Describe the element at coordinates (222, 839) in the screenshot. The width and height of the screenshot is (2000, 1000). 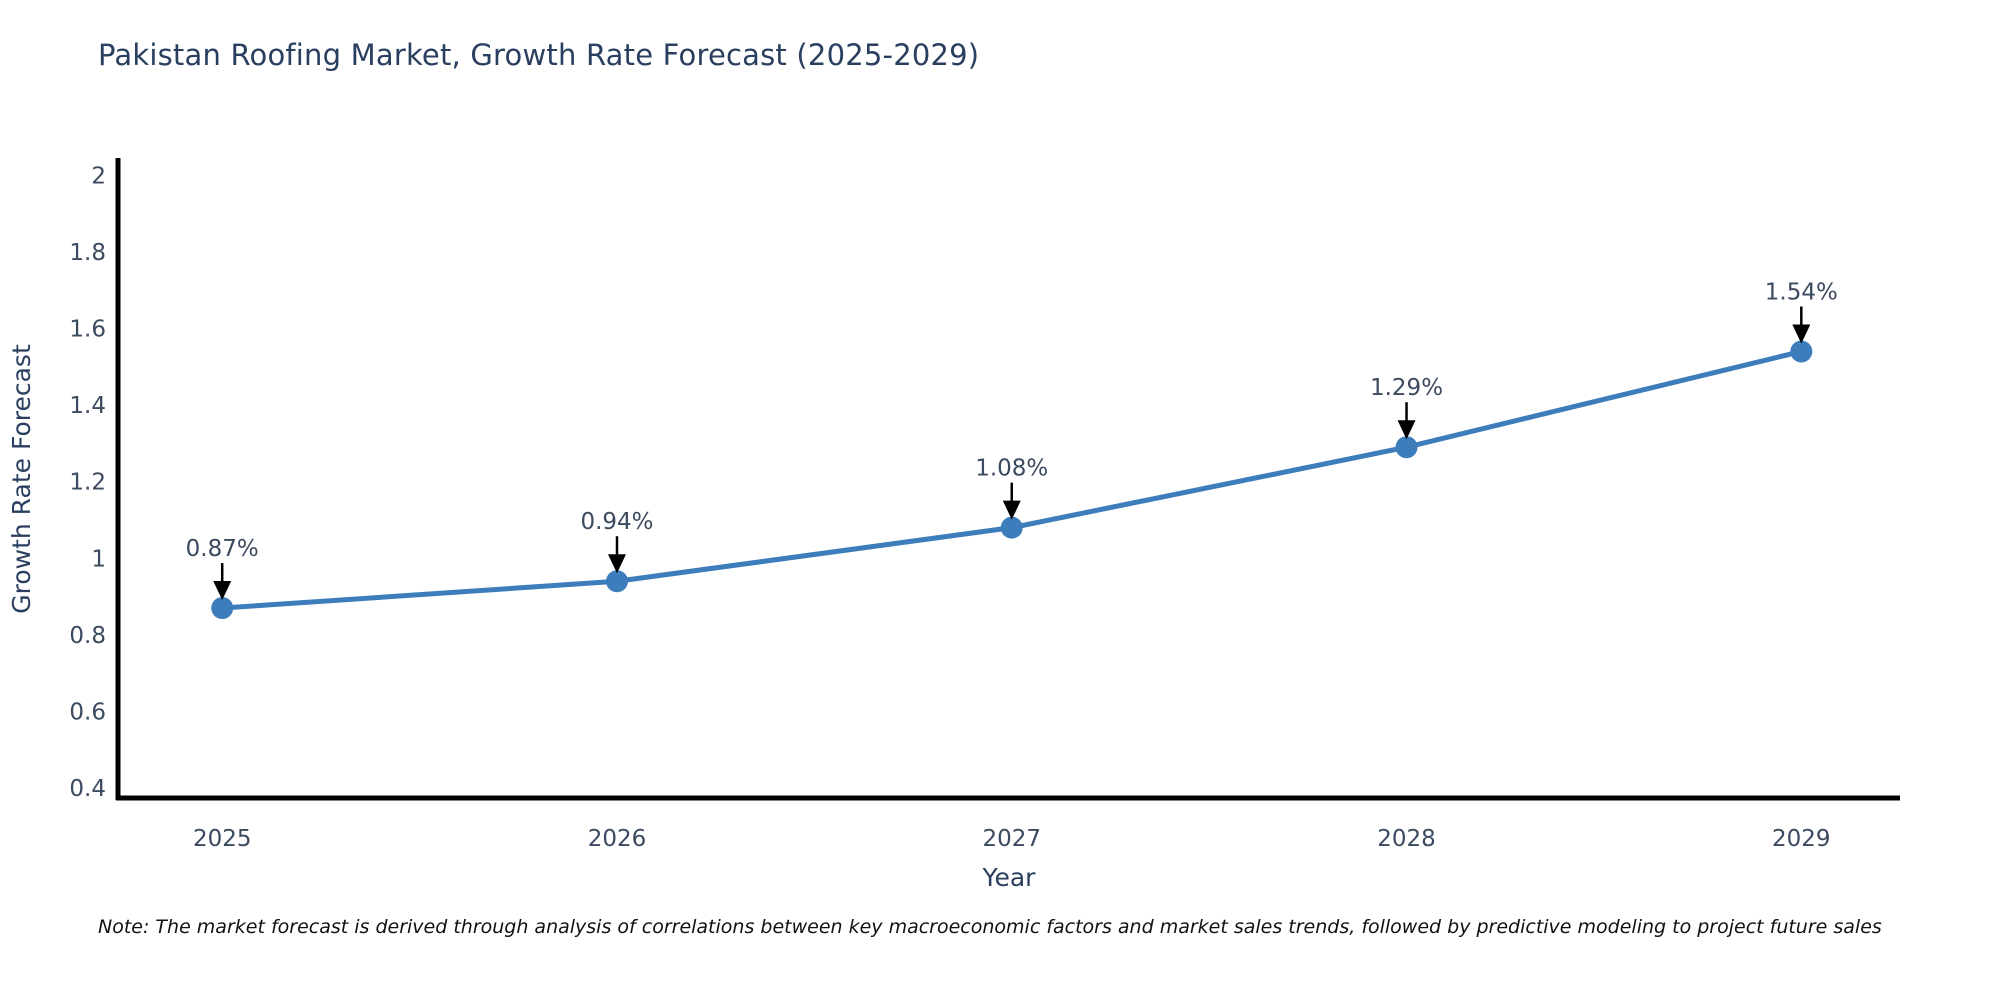
I see `x-tick-label: 2025` at that location.